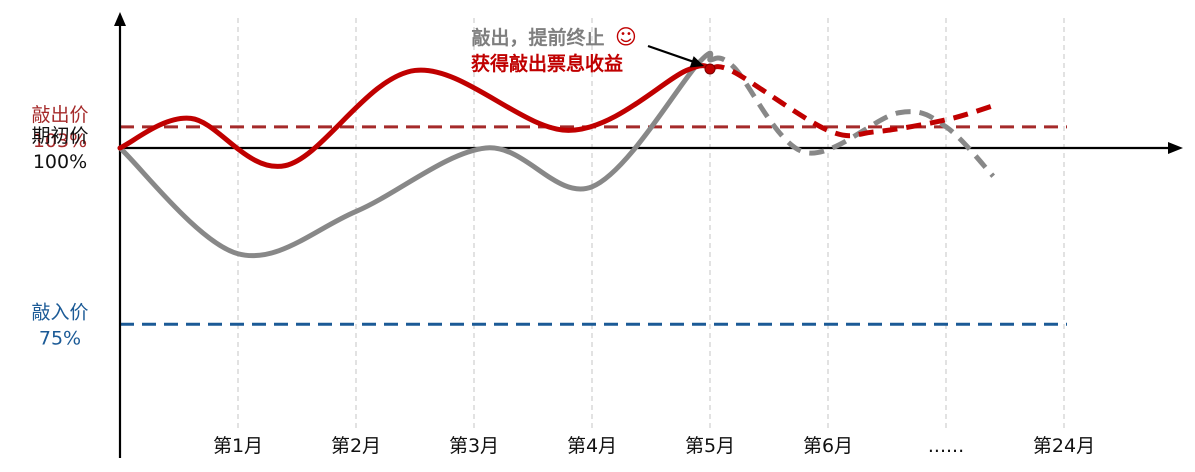 The width and height of the screenshot is (1195, 472). What do you see at coordinates (474, 446) in the screenshot?
I see `x-tick-label: 第3月` at bounding box center [474, 446].